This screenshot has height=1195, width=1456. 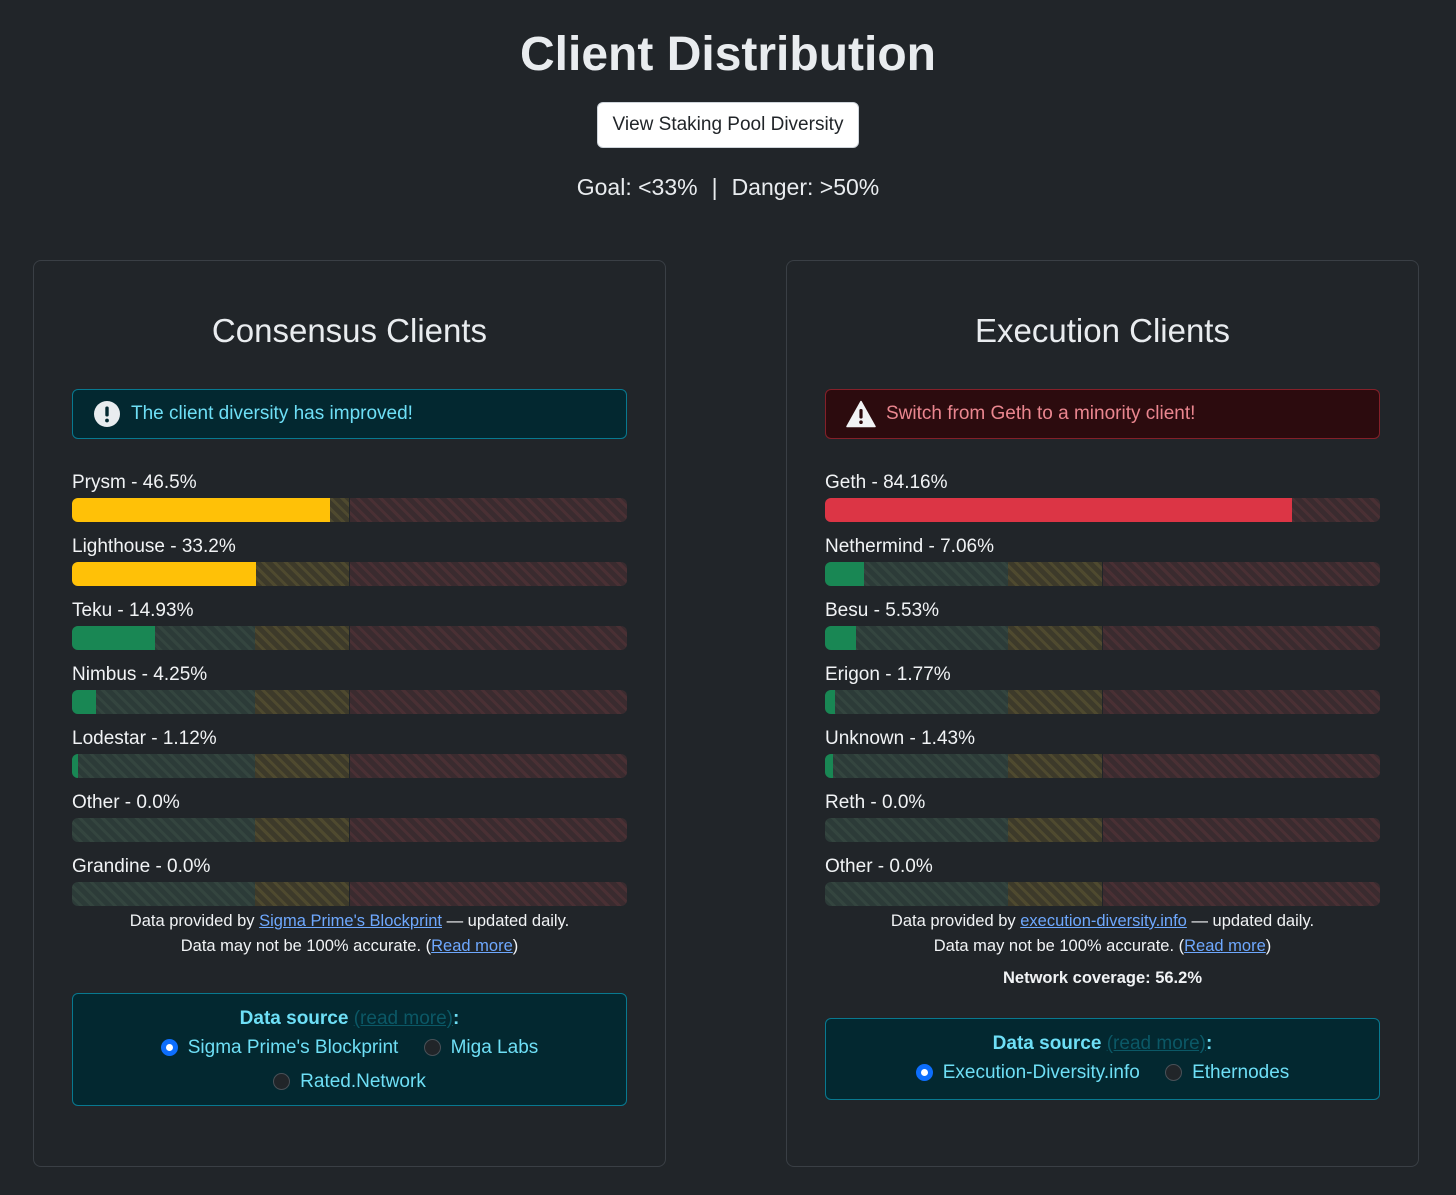 I want to click on page-title: Client Distribution, so click(x=728, y=54).